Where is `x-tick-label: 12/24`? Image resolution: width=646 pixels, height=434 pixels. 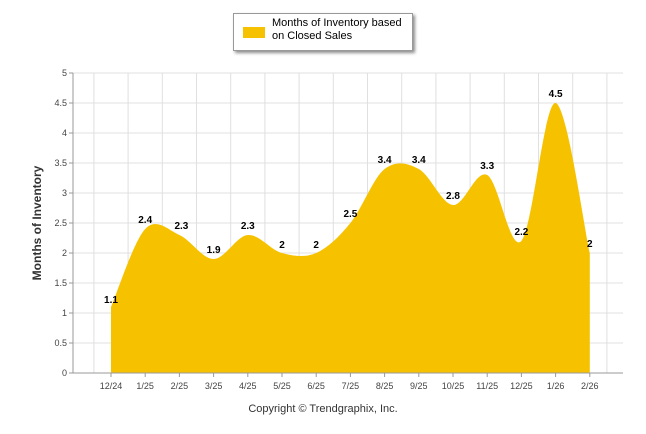
x-tick-label: 12/24 is located at coordinates (111, 386).